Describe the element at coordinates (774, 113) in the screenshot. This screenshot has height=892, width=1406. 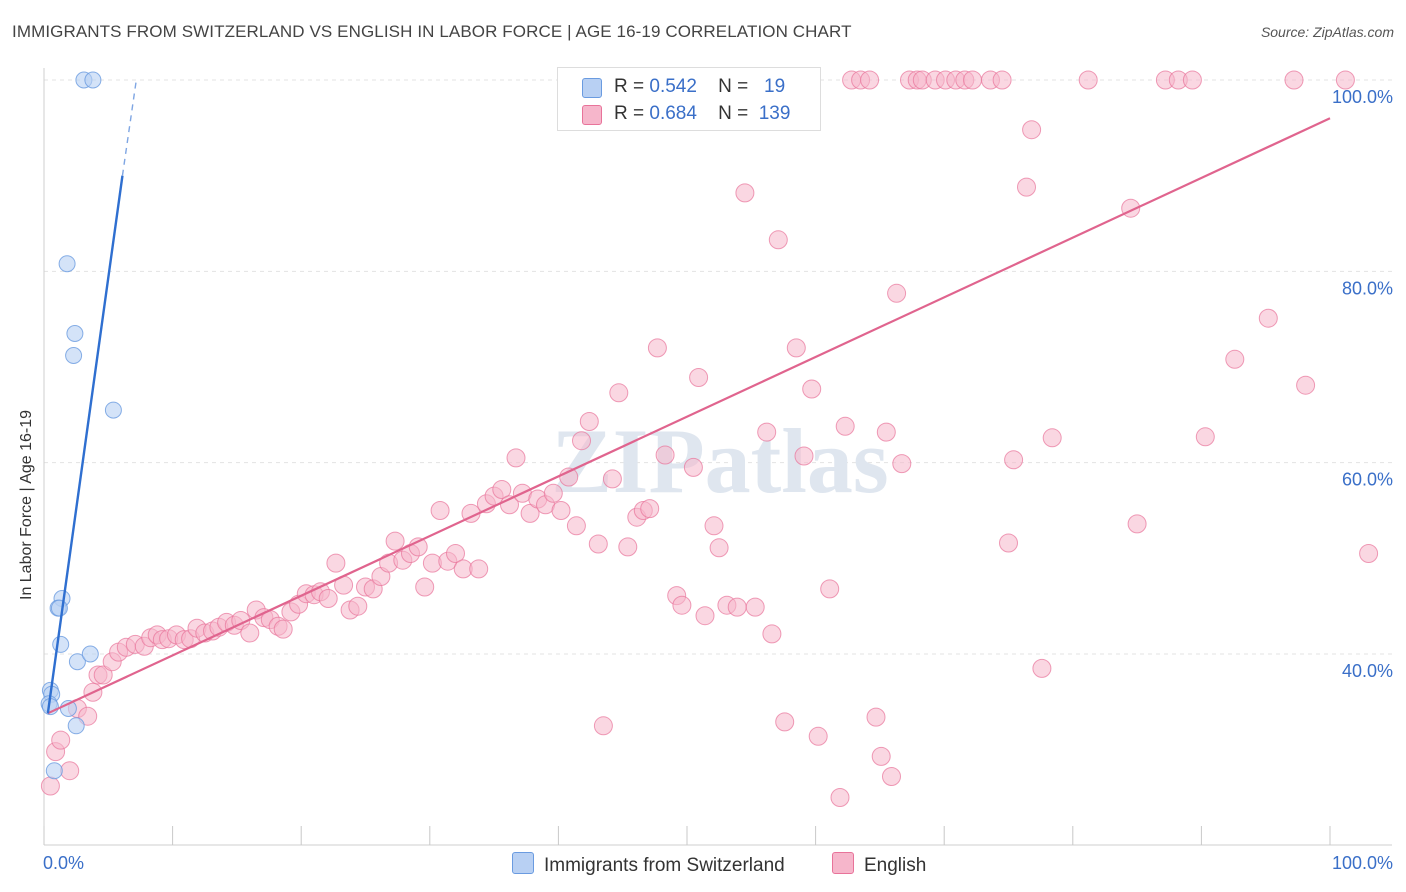
I see `n-value: 139` at that location.